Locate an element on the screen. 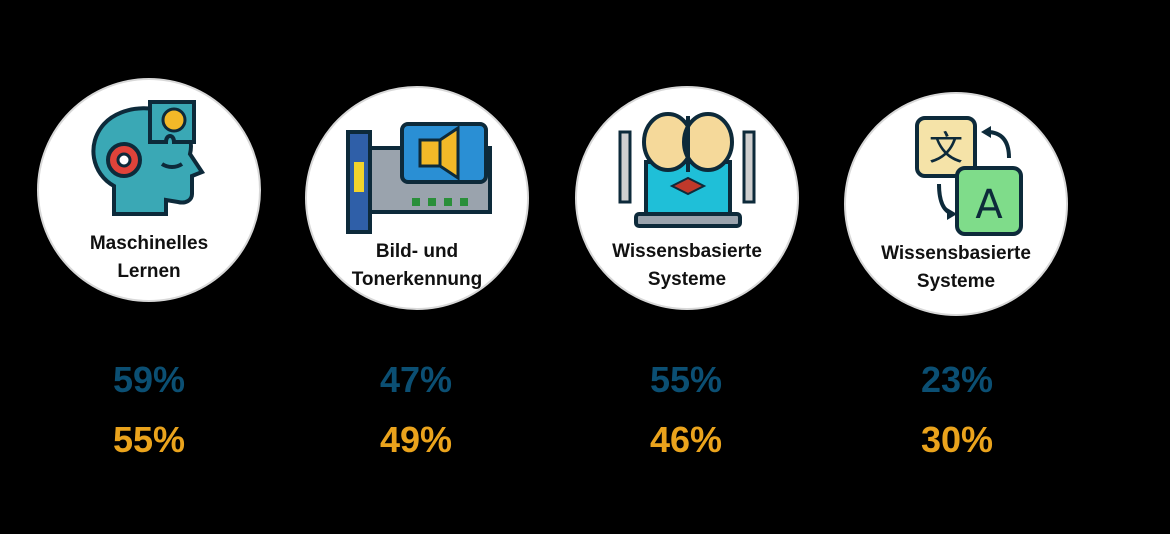 The height and width of the screenshot is (534, 1170). svg-text: A is located at coordinates (989, 205).